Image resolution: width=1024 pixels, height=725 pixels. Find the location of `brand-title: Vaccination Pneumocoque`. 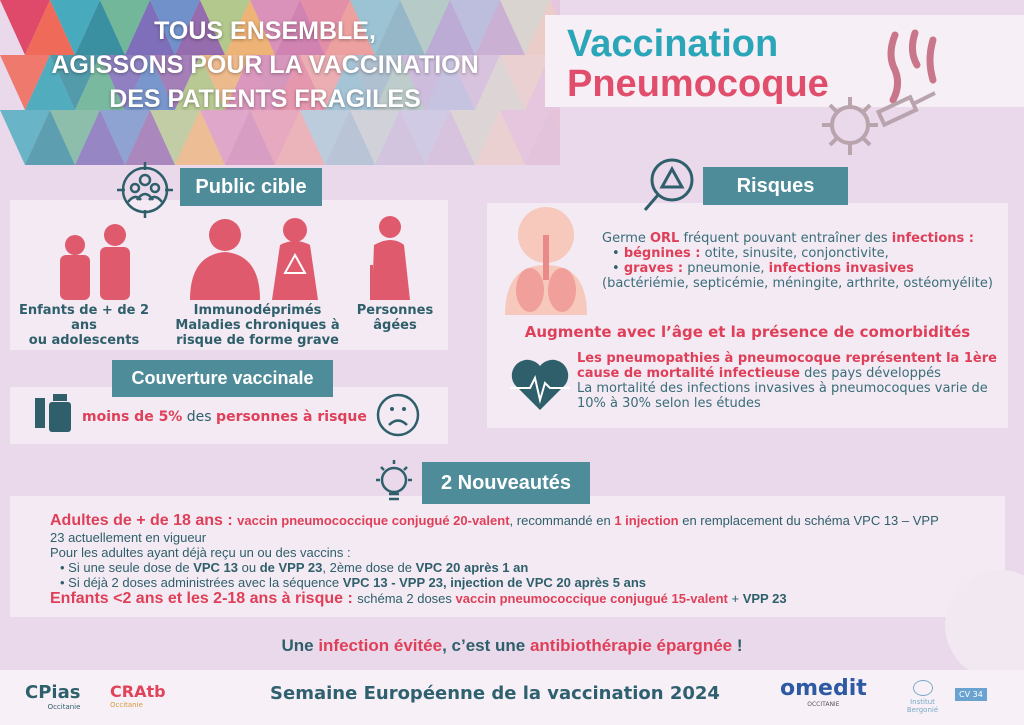

brand-title: Vaccination Pneumocoque is located at coordinates (698, 64).